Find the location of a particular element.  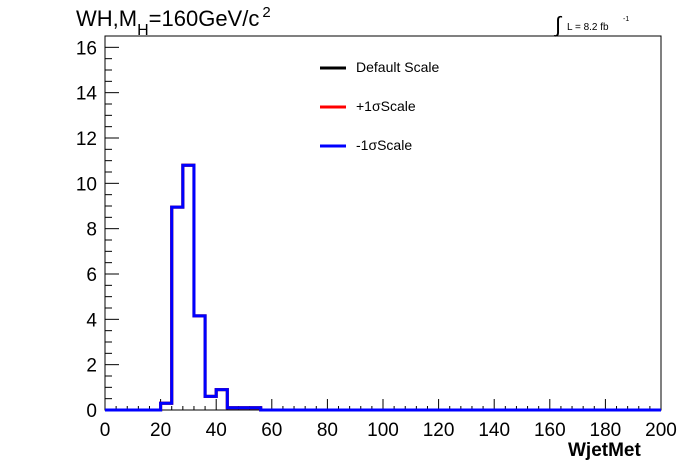

x-axis-ticks: 0 20 40 60 80 100 120 140 160 180 200 is located at coordinates (388, 420).